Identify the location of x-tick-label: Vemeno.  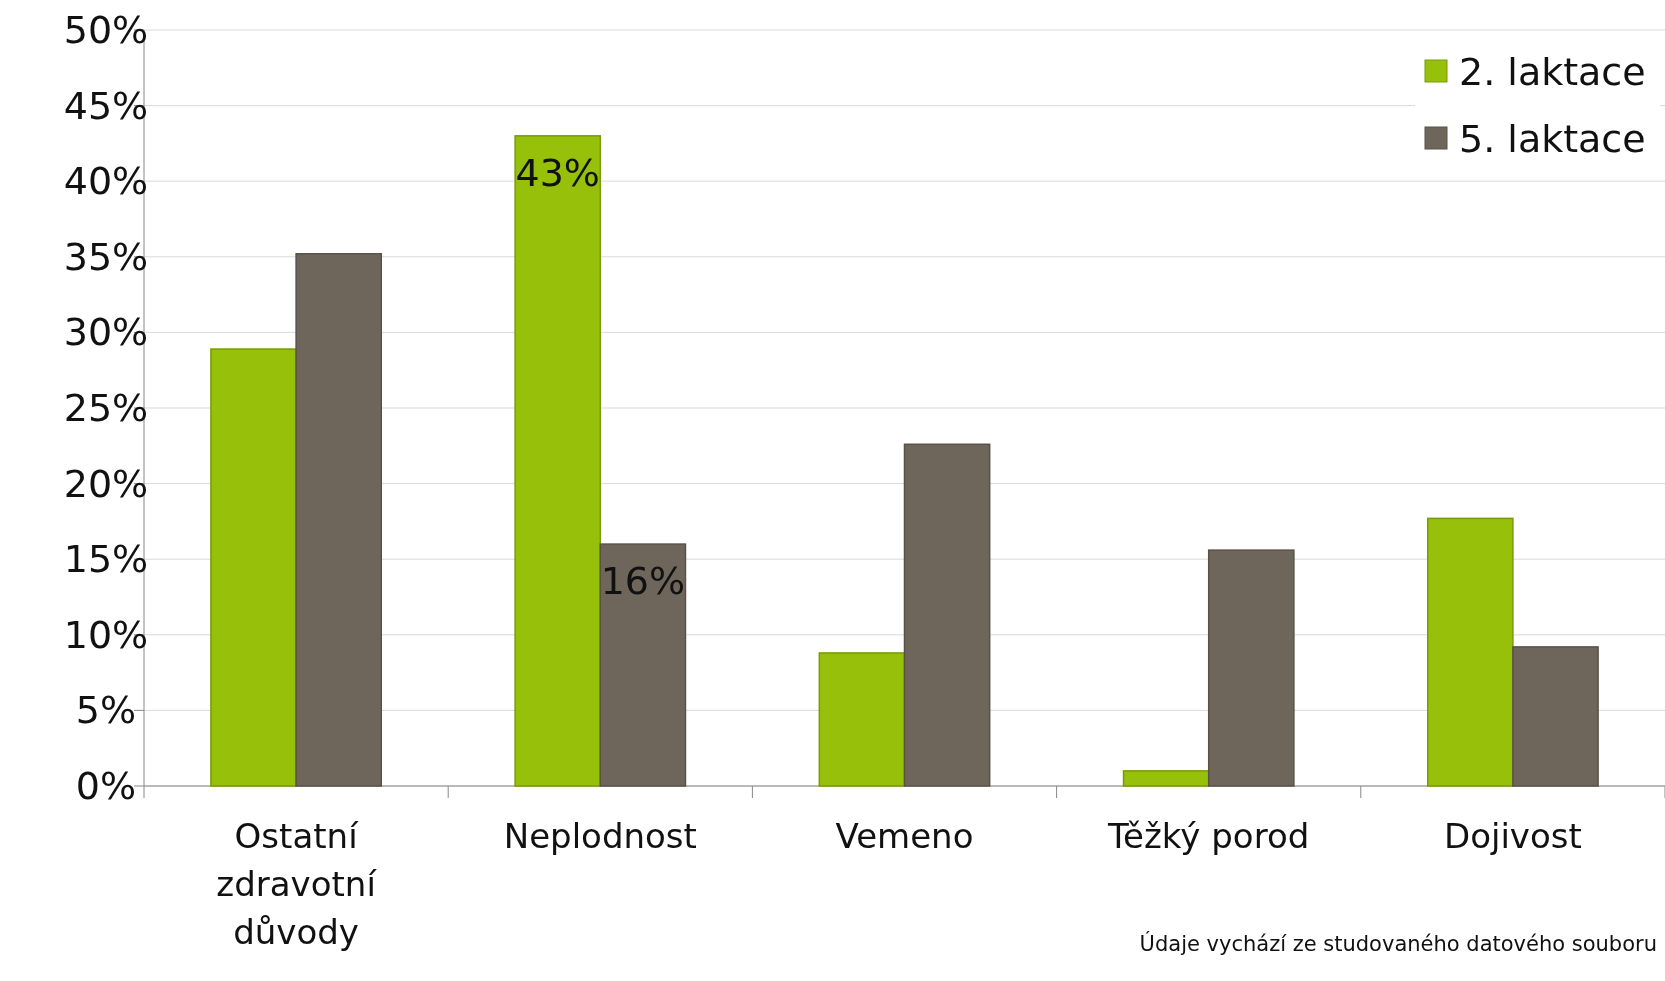
(904, 836).